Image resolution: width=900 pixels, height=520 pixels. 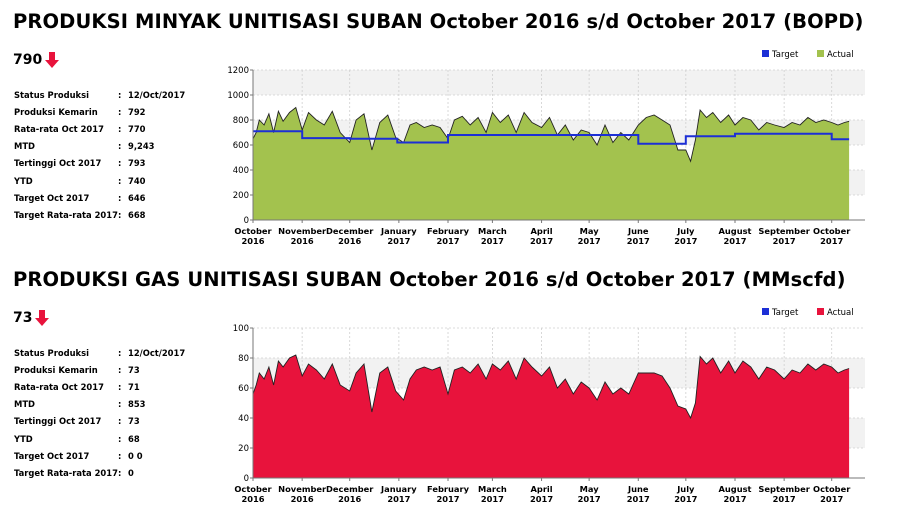 What do you see at coordinates (99, 128) in the screenshot?
I see `stat-row: Rata-rata Oct 2017:770` at bounding box center [99, 128].